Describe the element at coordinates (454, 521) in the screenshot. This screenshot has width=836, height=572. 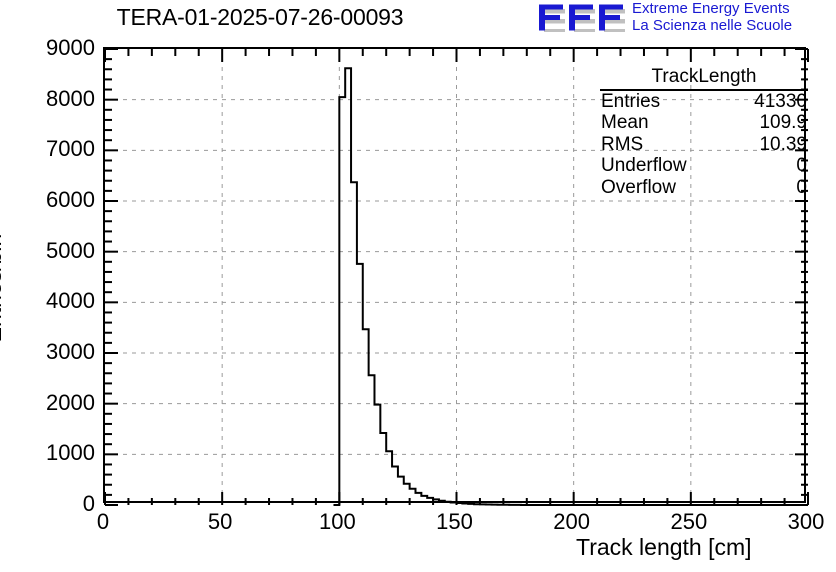
I see `x-tick-label: 150` at that location.